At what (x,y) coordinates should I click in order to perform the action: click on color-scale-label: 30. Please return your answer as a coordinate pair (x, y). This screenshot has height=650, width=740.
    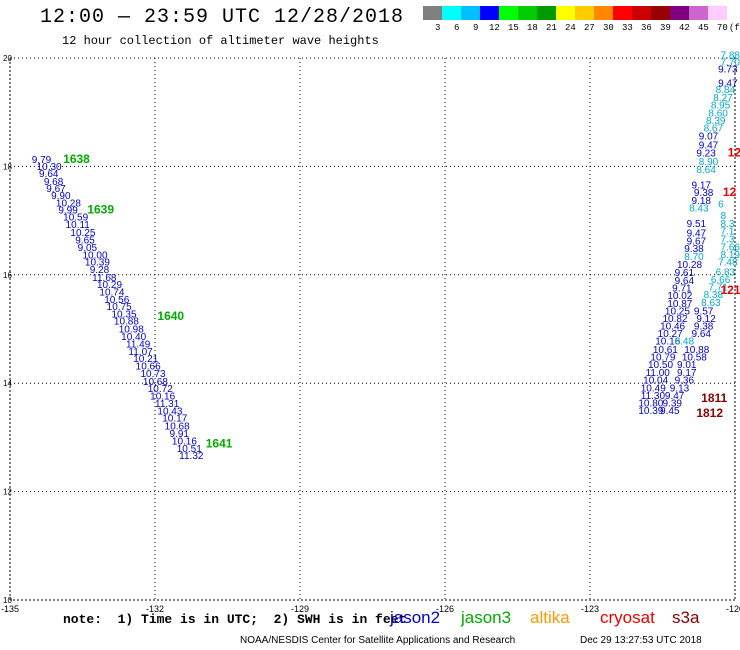
    Looking at the image, I should click on (608, 28).